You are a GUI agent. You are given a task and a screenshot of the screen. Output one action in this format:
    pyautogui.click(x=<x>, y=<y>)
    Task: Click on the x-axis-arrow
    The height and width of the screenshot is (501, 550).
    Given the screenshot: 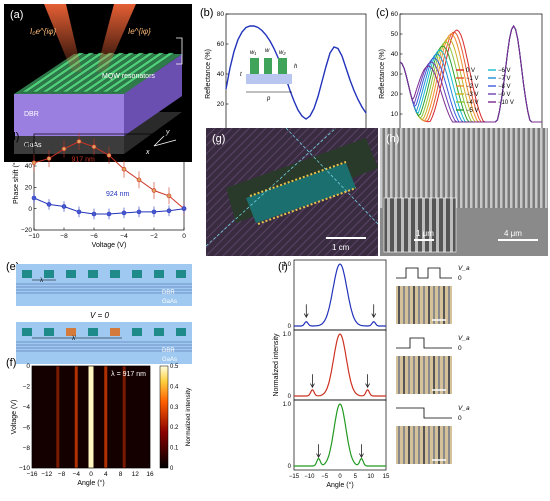 What is the action you would take?
    pyautogui.click(x=165, y=143)
    